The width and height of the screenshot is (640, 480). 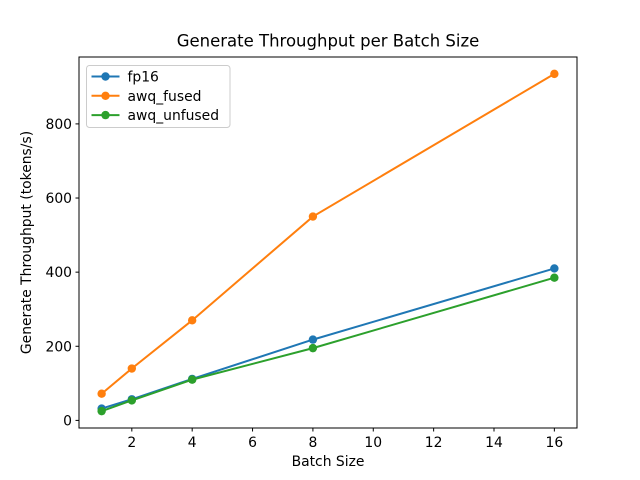 I want to click on legend-label: awq_fused, so click(x=165, y=97).